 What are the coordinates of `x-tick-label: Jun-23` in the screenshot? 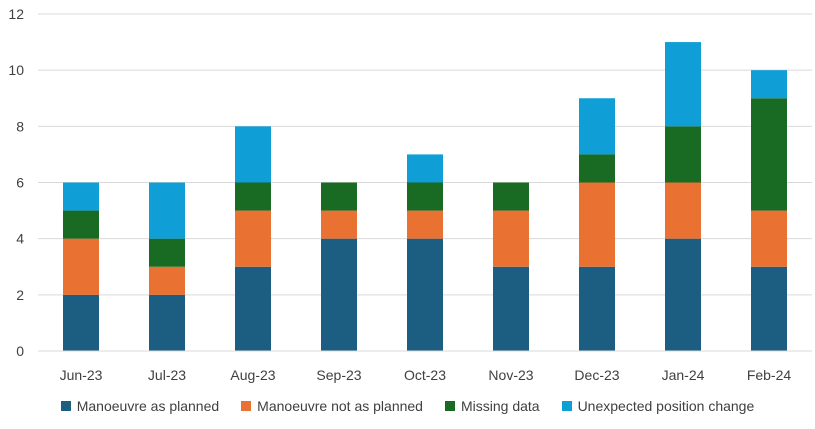 It's located at (81, 375).